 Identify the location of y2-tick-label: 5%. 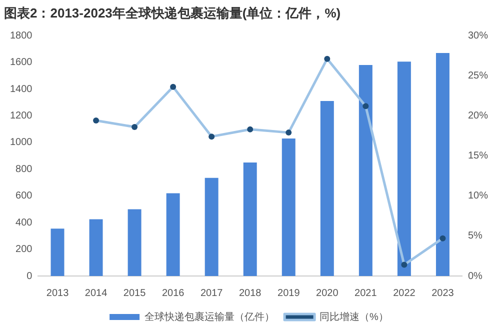
(475, 236).